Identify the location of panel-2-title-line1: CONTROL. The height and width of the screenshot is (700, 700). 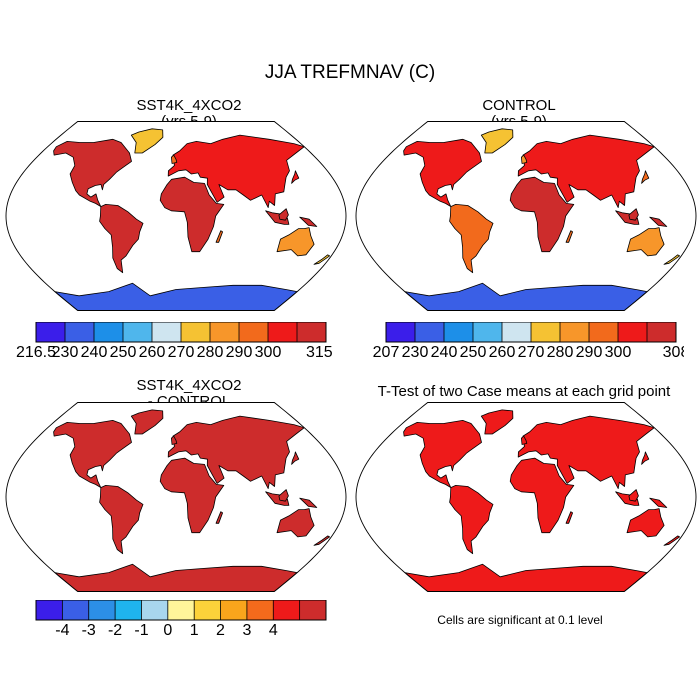
(519, 105).